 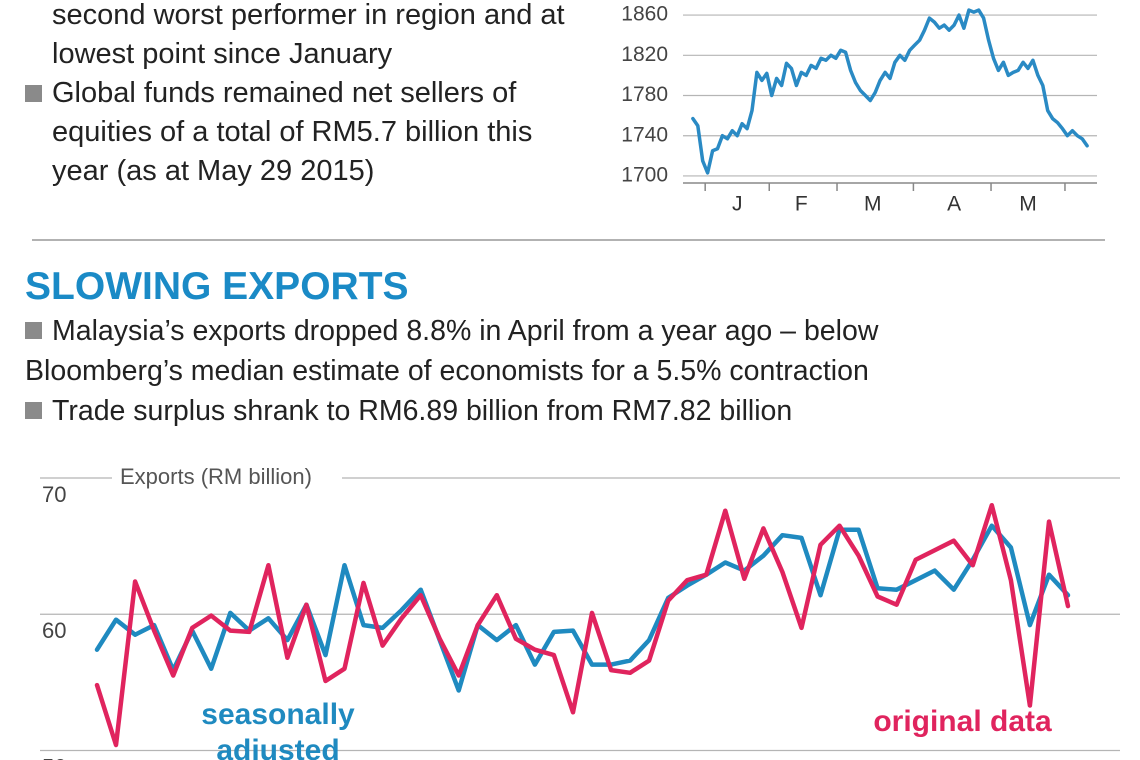 What do you see at coordinates (54, 757) in the screenshot?
I see `y-tick-label: 50` at bounding box center [54, 757].